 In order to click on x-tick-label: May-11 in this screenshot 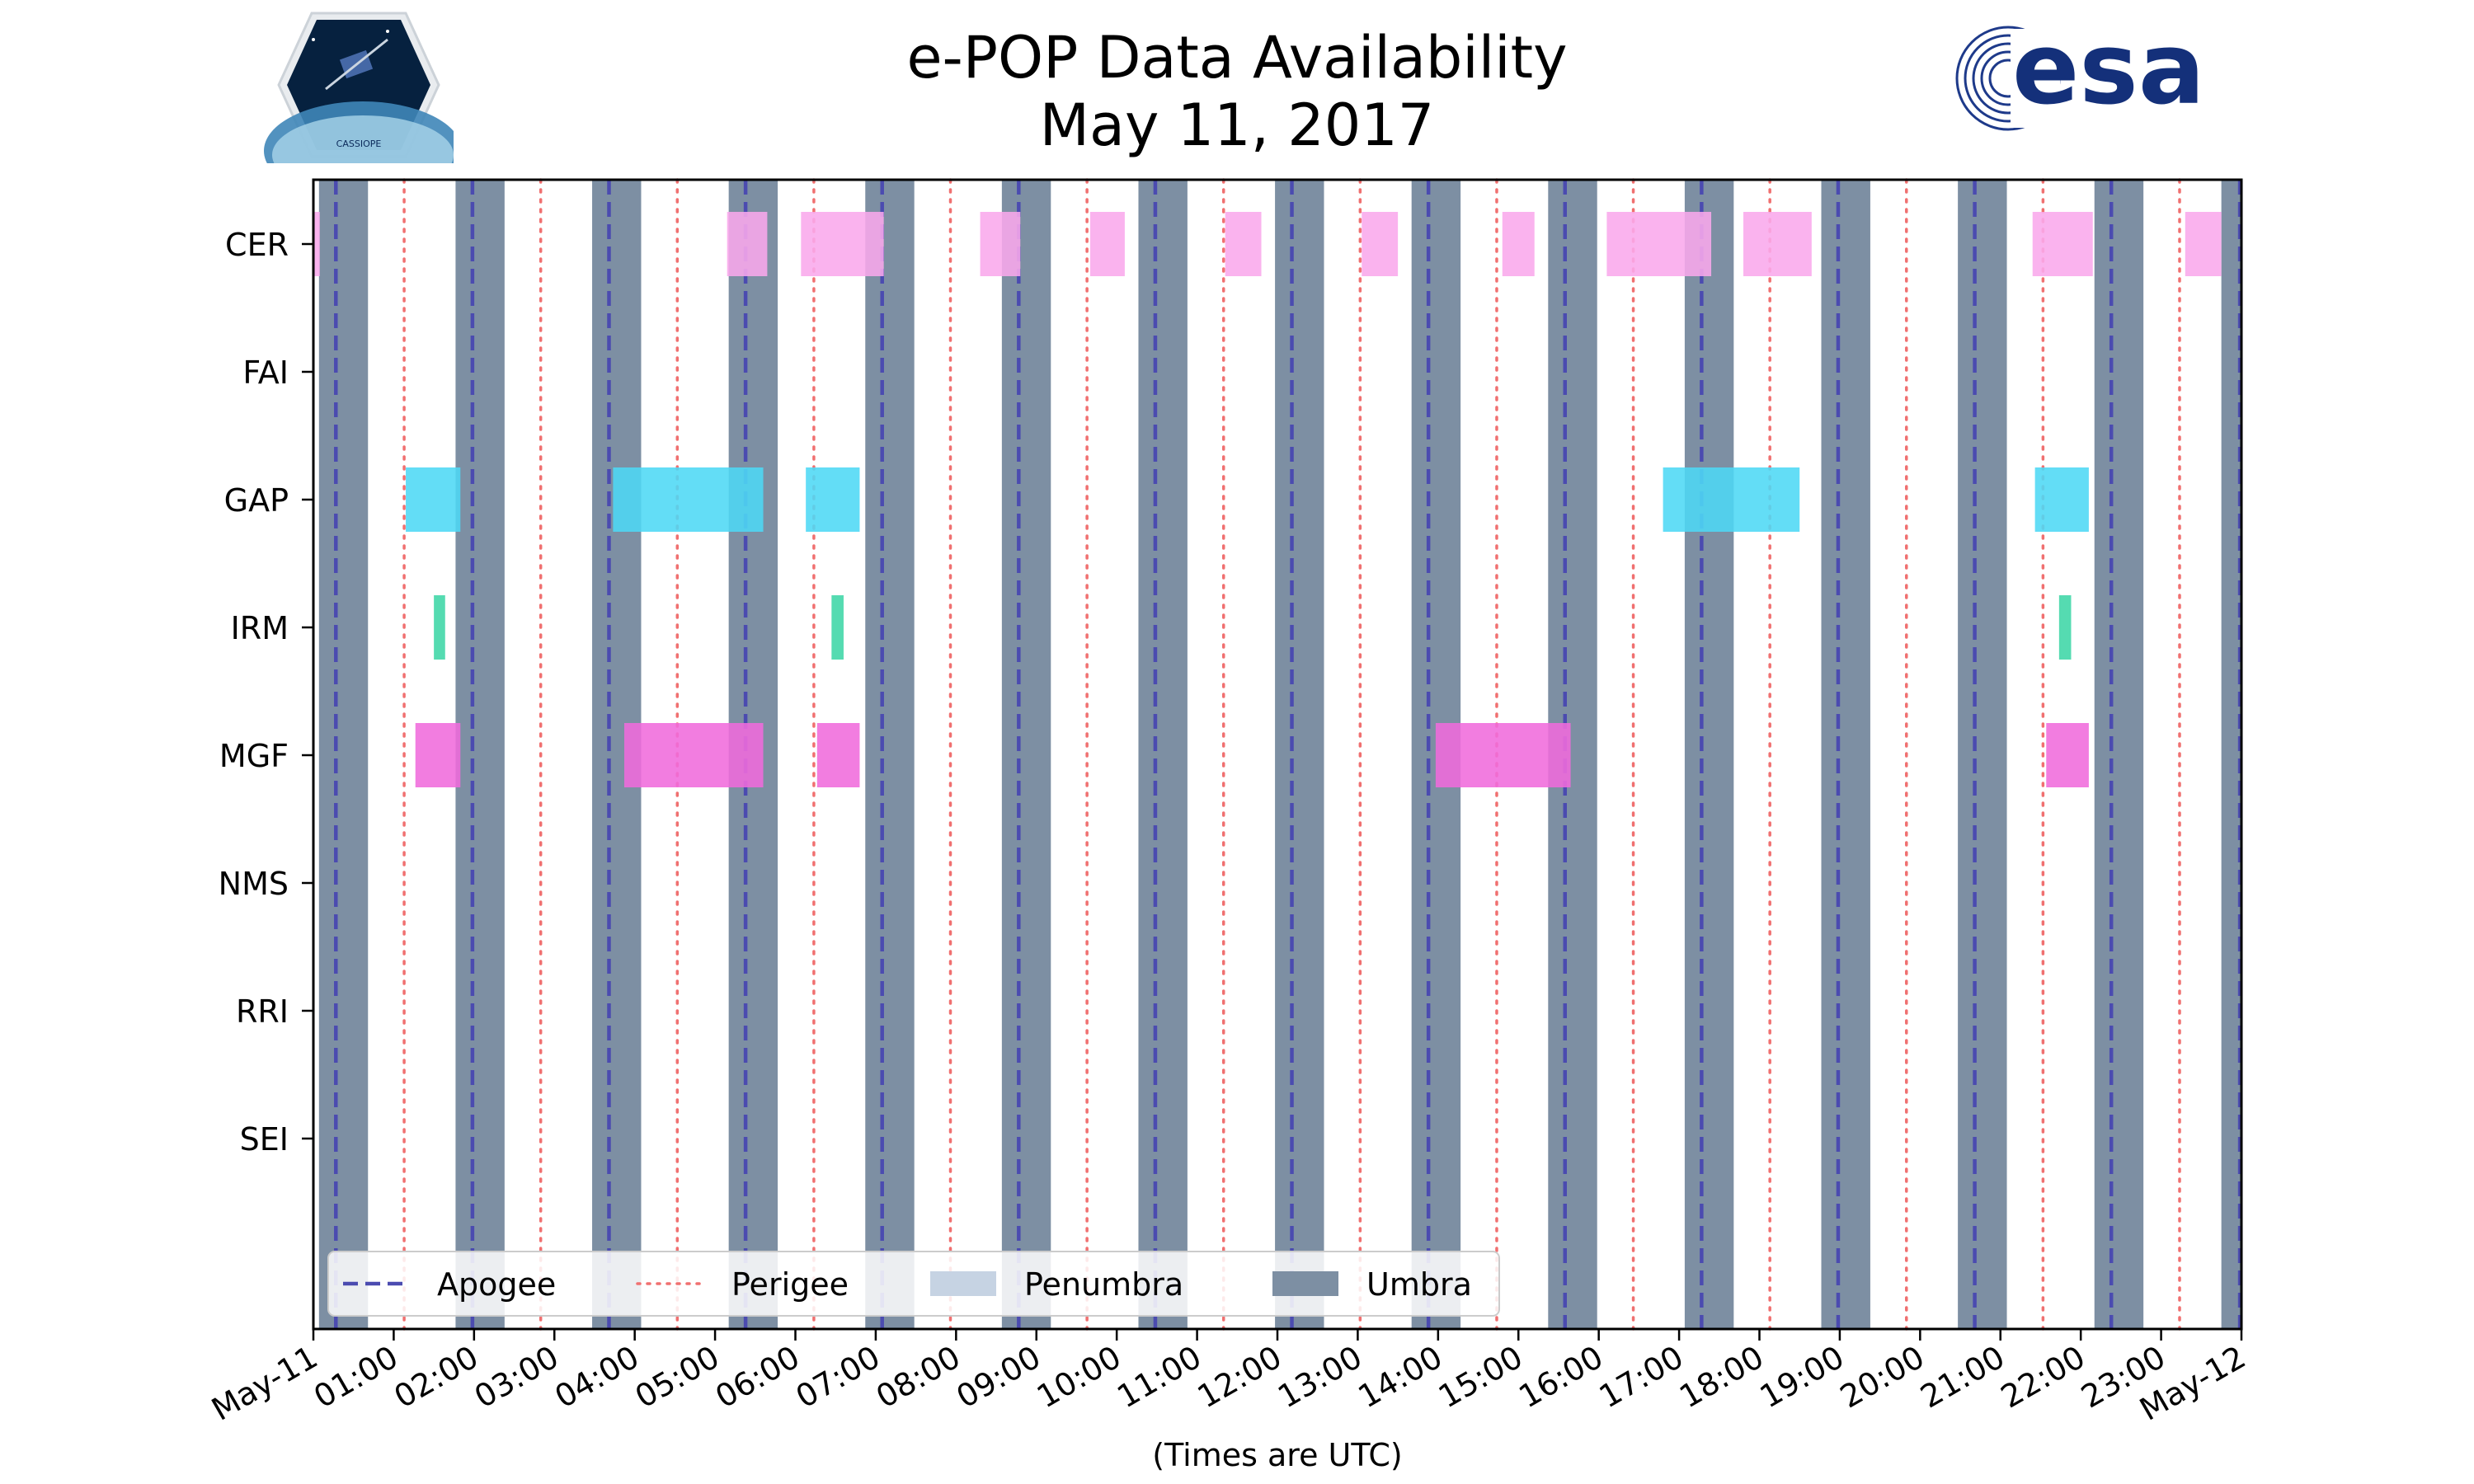, I will do `click(264, 1383)`.